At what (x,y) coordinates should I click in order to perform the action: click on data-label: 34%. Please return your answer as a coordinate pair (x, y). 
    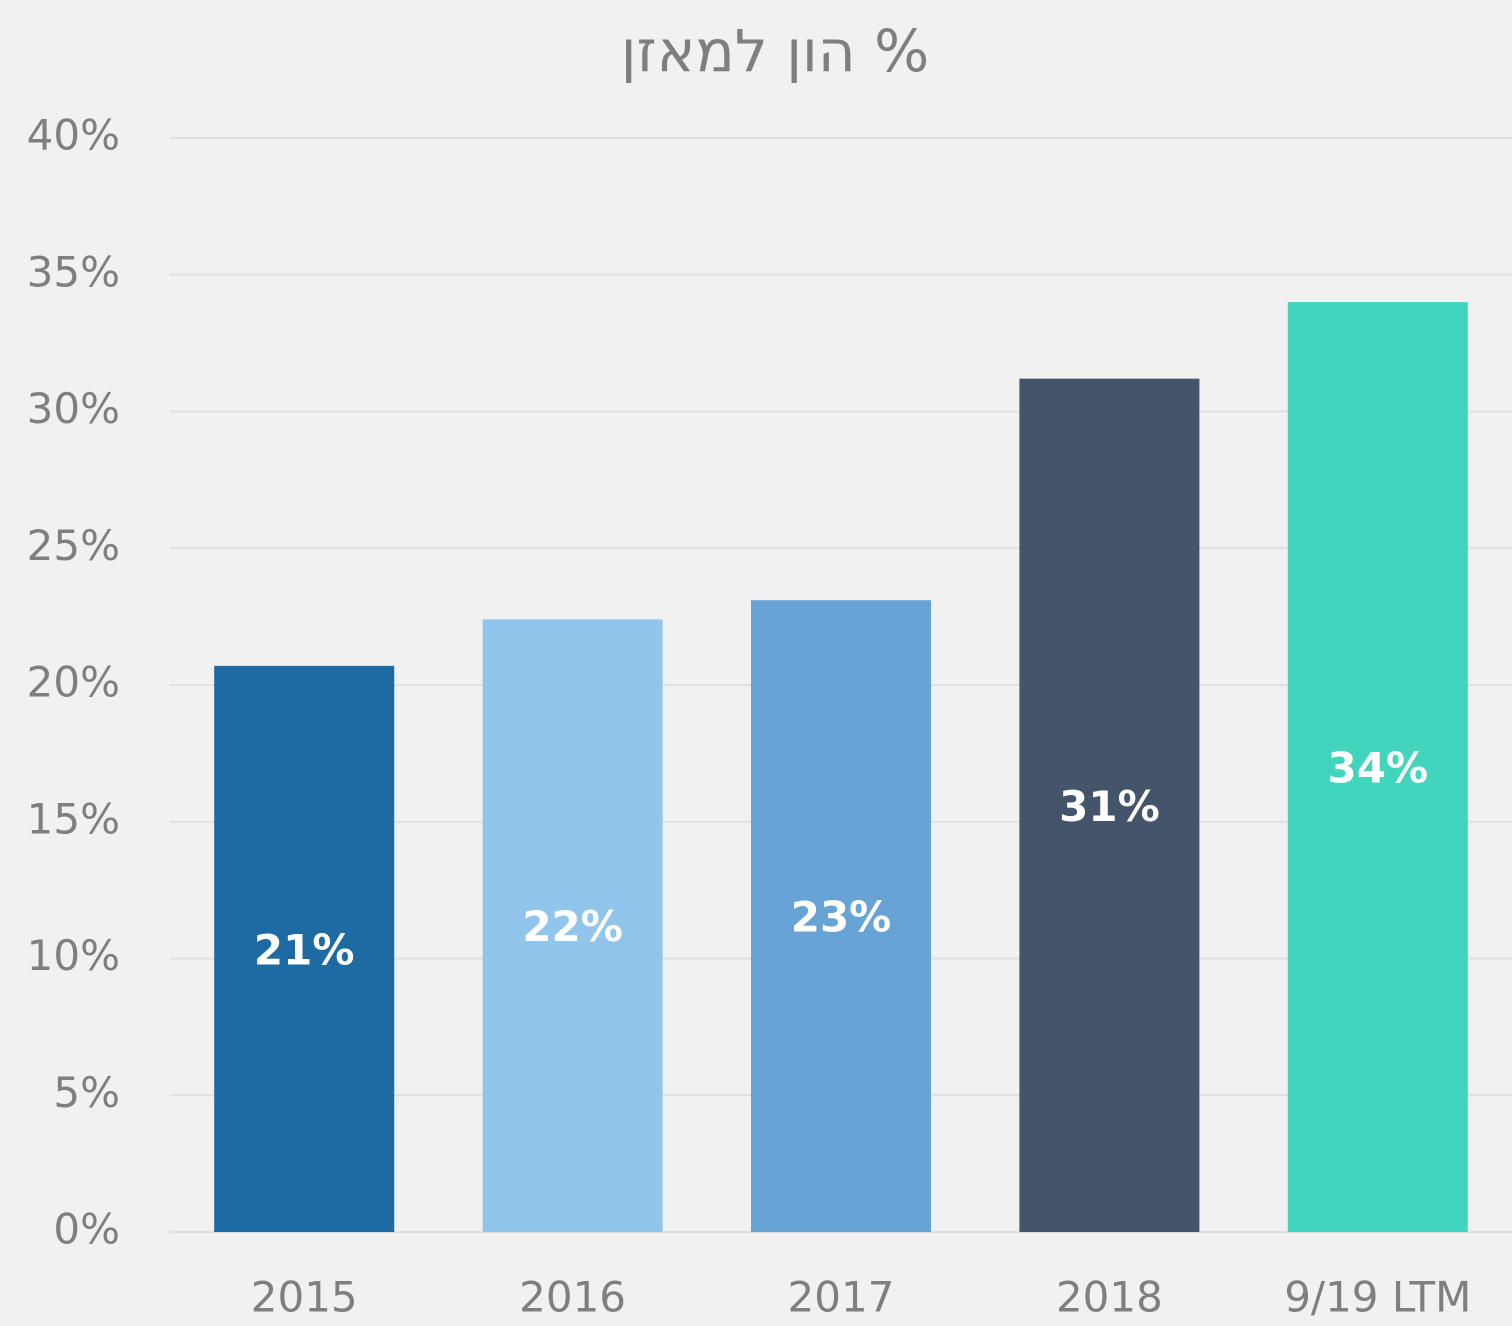
    Looking at the image, I should click on (1378, 768).